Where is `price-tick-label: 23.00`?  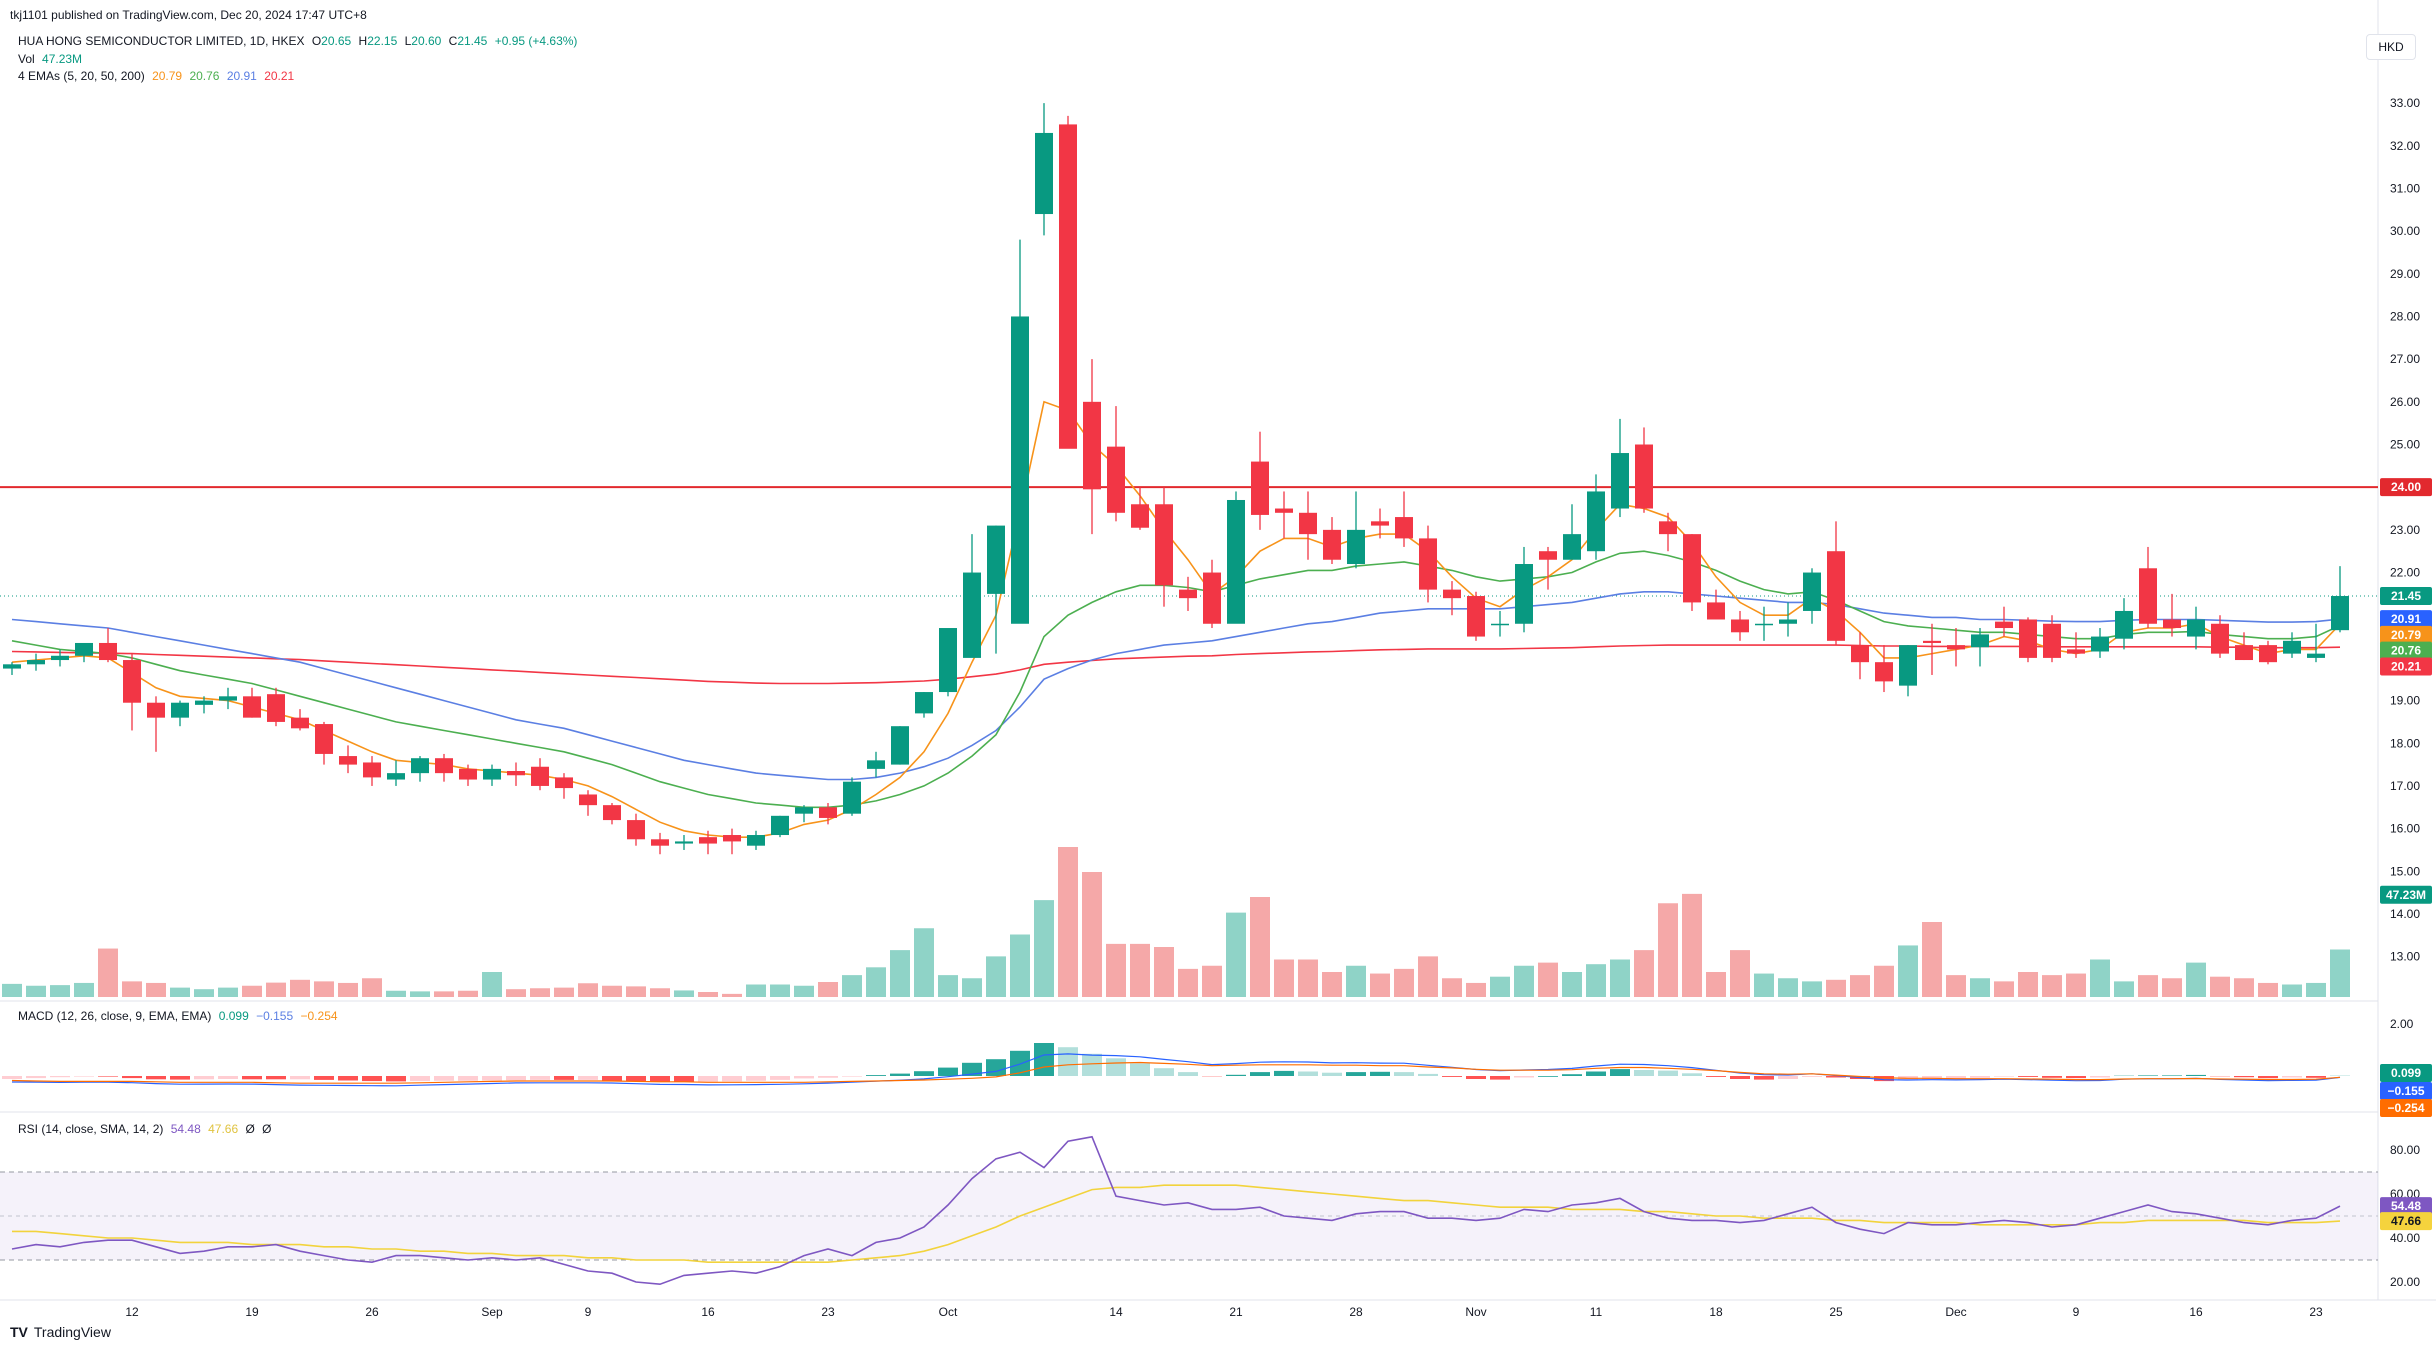
price-tick-label: 23.00 is located at coordinates (2405, 530).